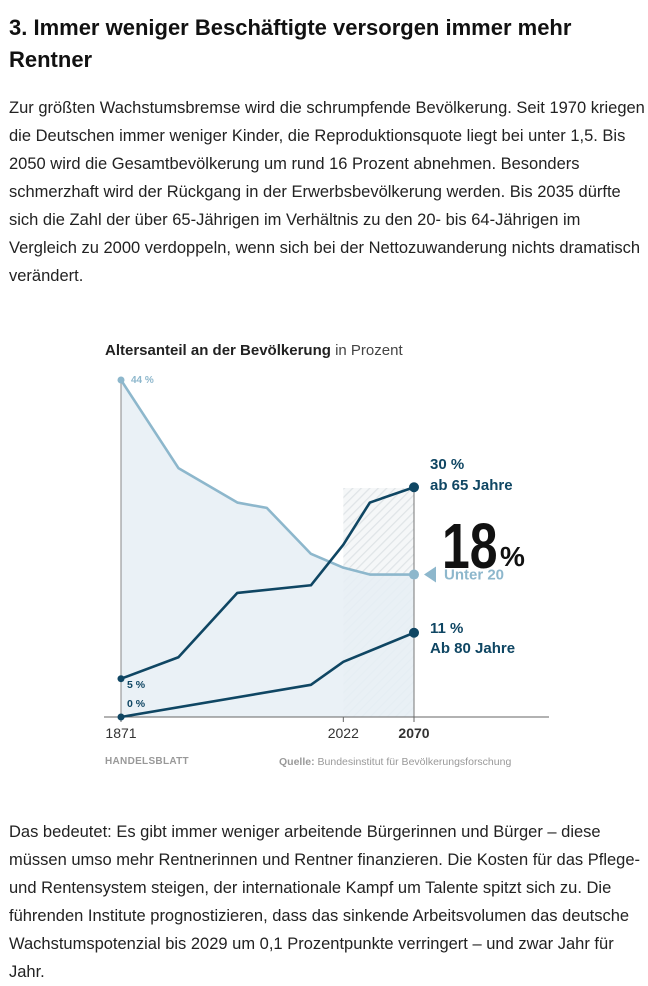 The width and height of the screenshot is (648, 986). What do you see at coordinates (297, 762) in the screenshot?
I see `chart-source-label: Quelle:` at bounding box center [297, 762].